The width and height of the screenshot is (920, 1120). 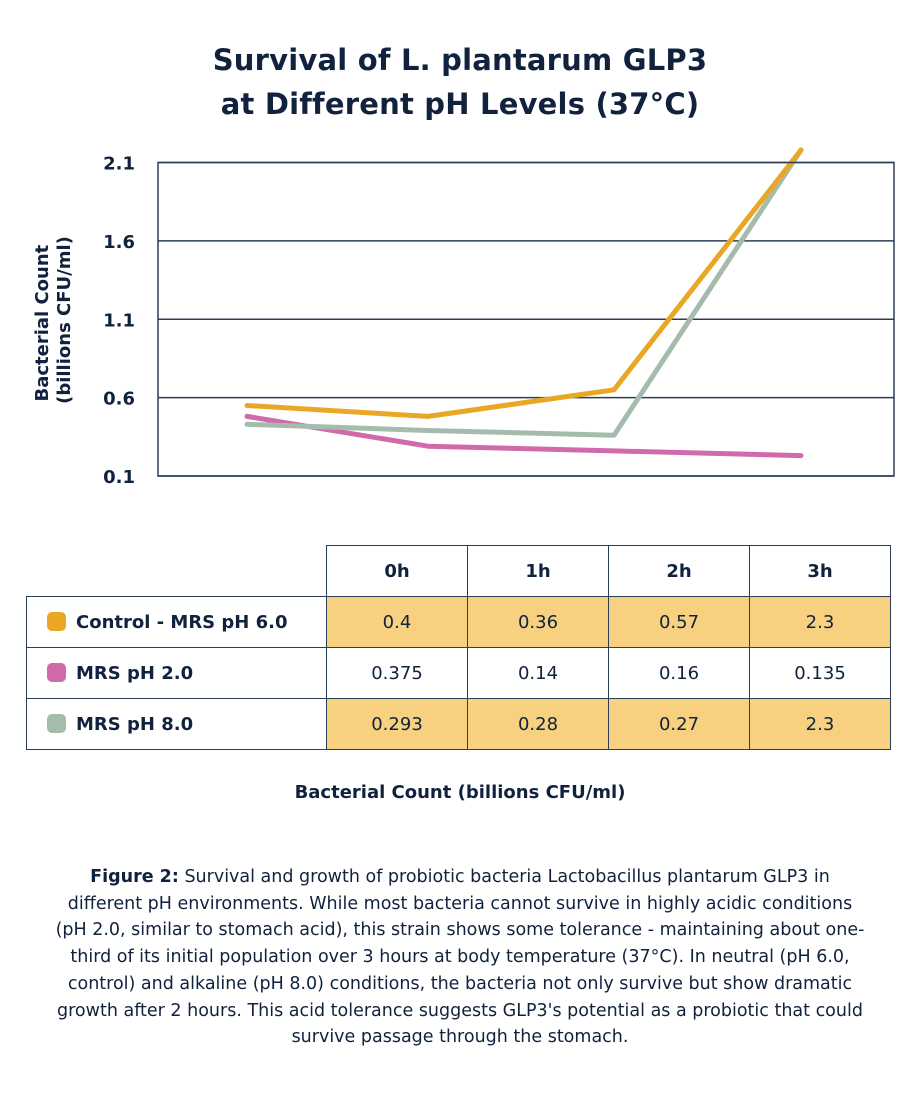 What do you see at coordinates (119, 477) in the screenshot?
I see `y-tick-label: 0.1` at bounding box center [119, 477].